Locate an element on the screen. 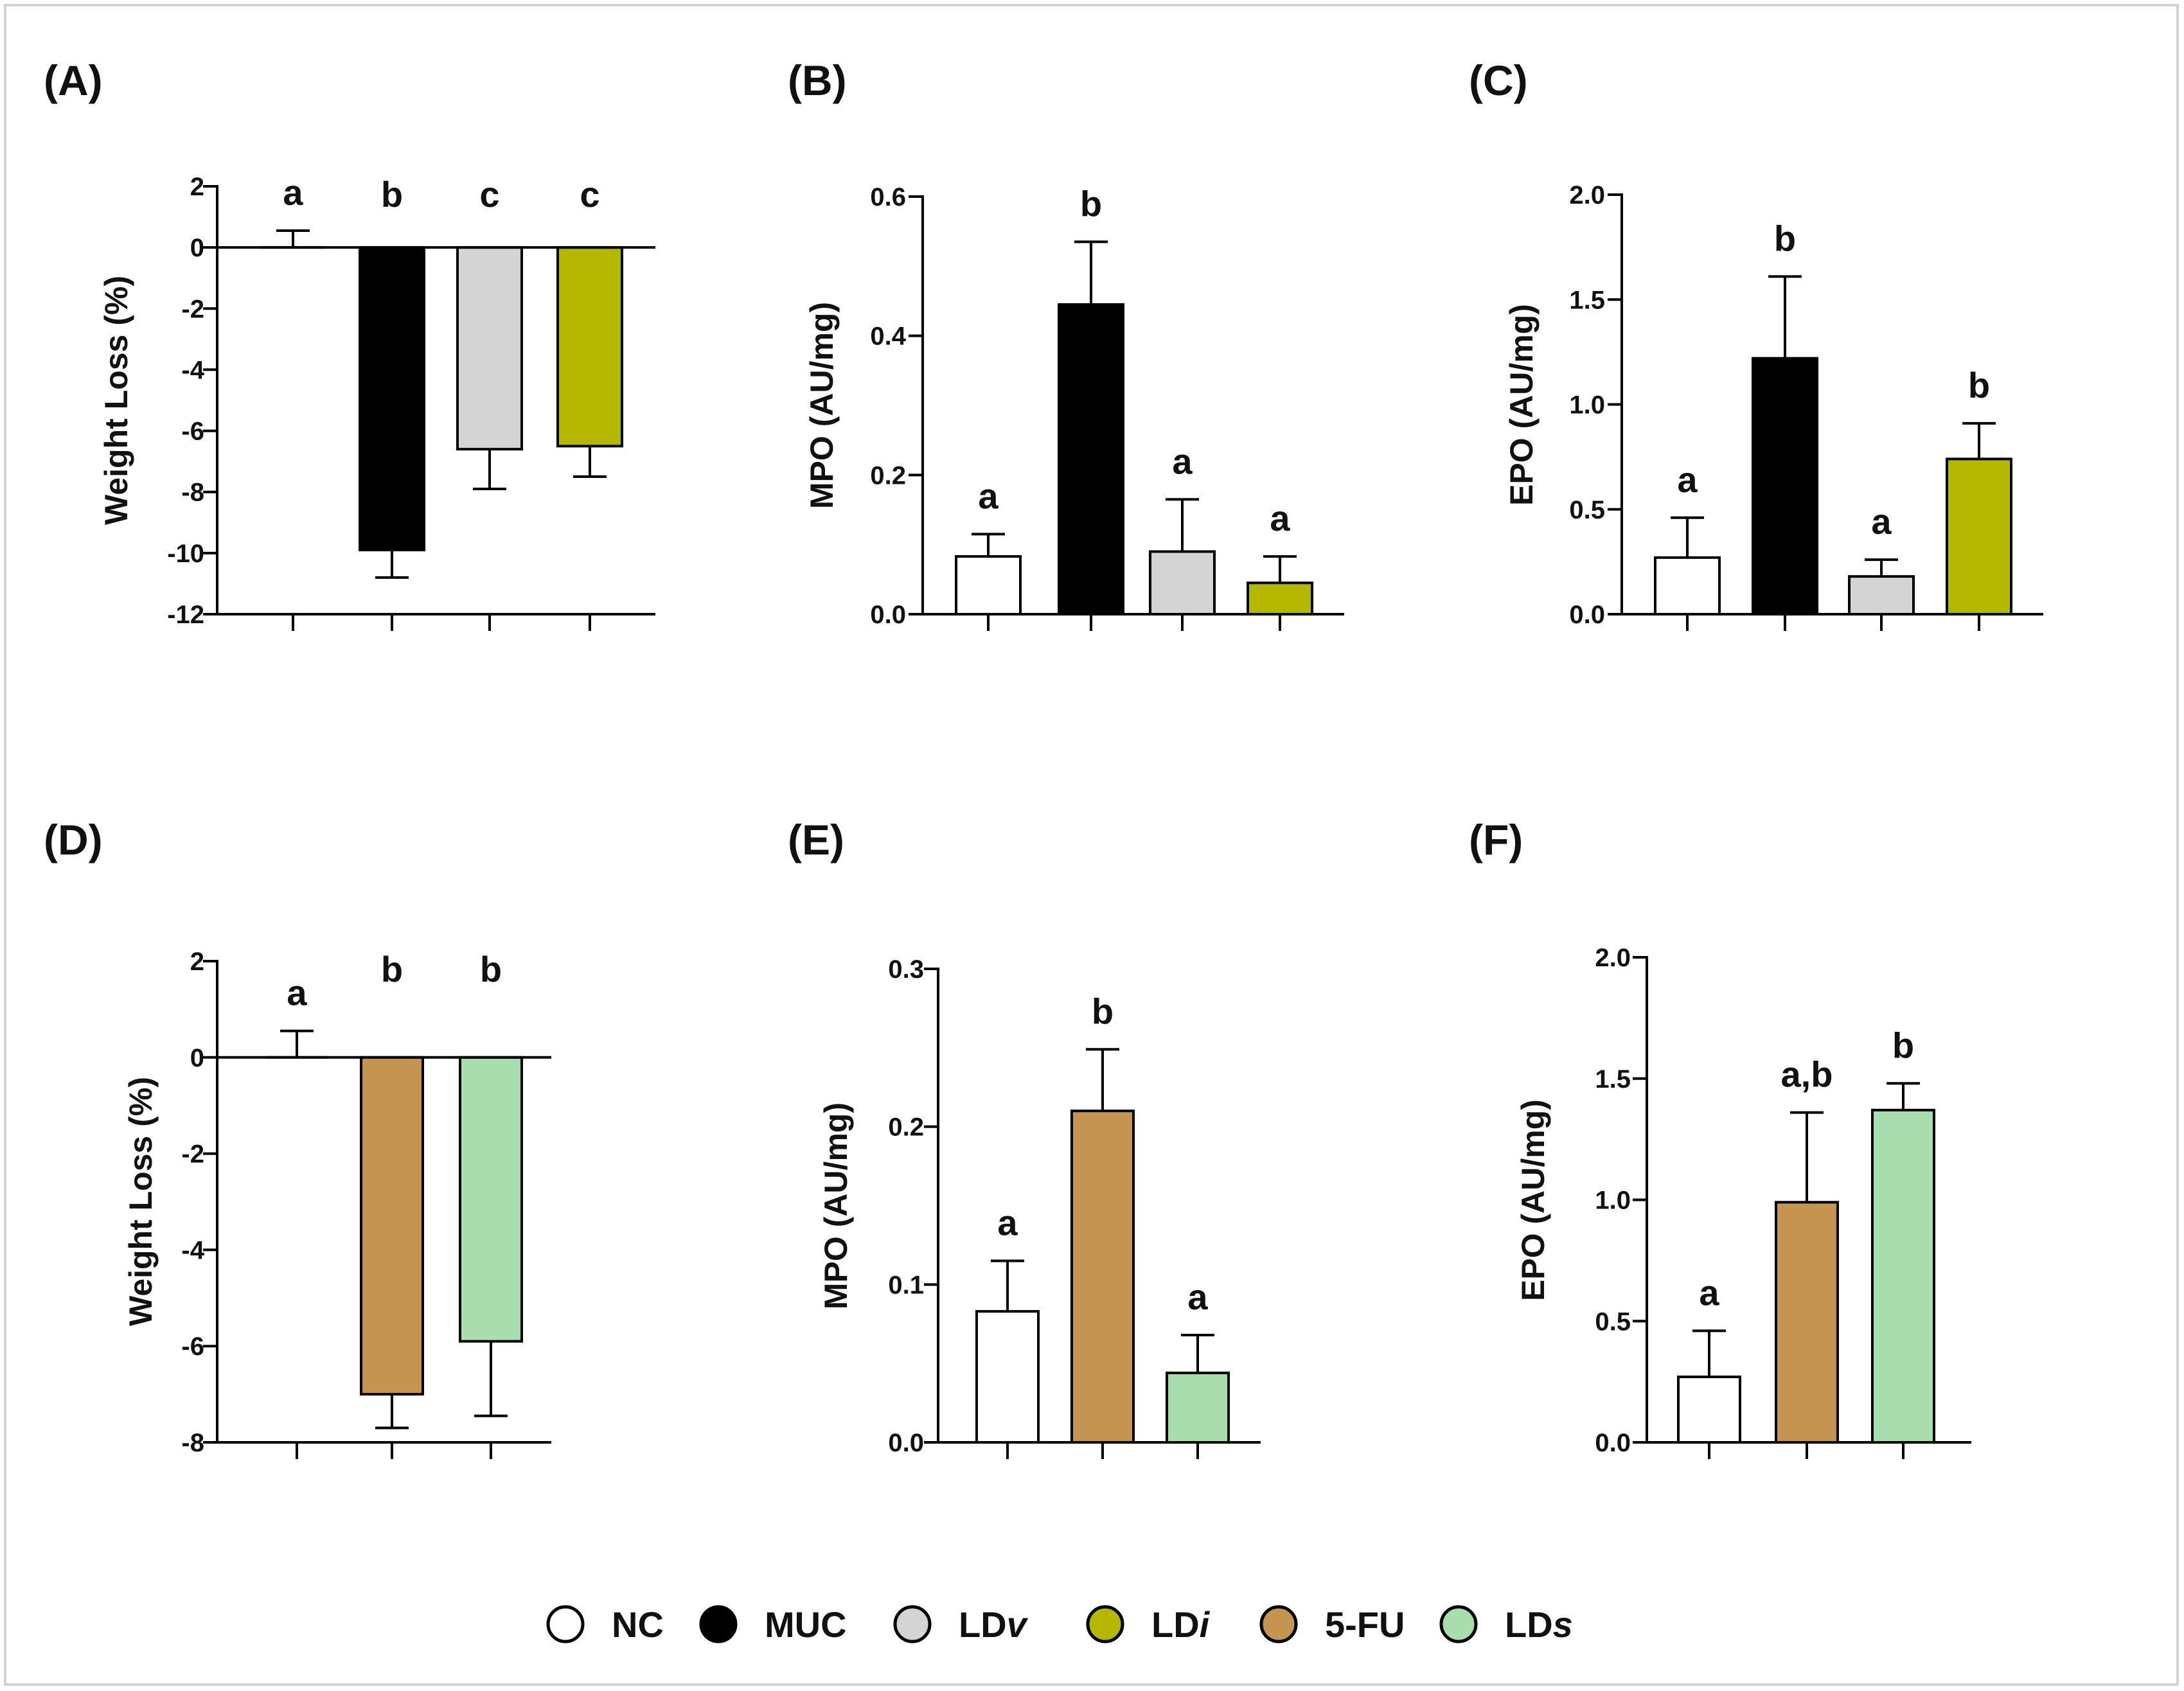 This screenshot has height=1691, width=2184. y-tick-label: -4 is located at coordinates (192, 370).